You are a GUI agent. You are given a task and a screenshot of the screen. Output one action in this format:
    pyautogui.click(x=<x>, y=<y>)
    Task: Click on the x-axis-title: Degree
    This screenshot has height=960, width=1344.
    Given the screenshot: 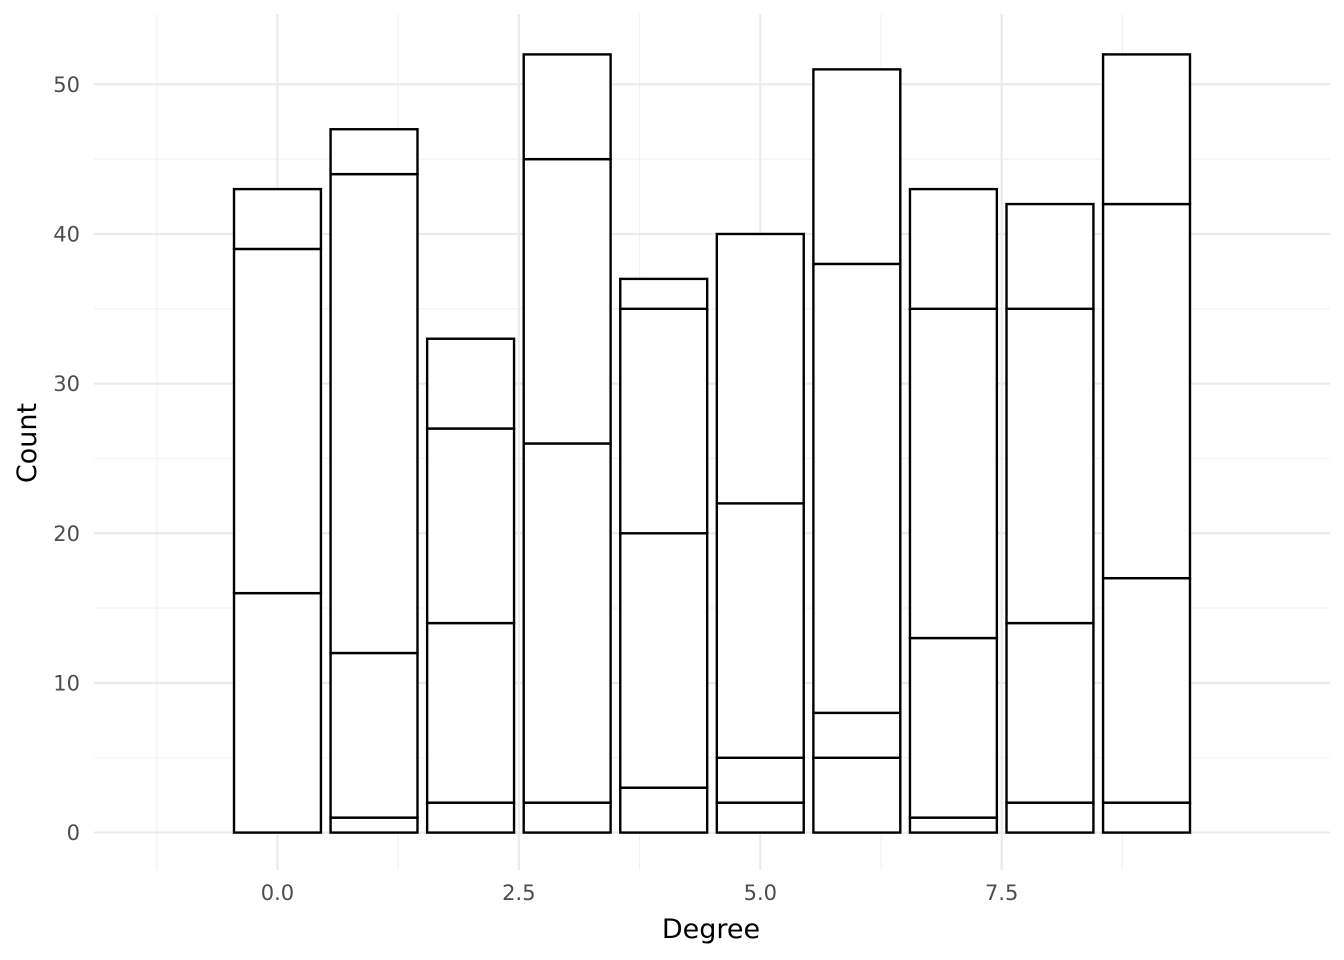 What is the action you would take?
    pyautogui.click(x=711, y=929)
    